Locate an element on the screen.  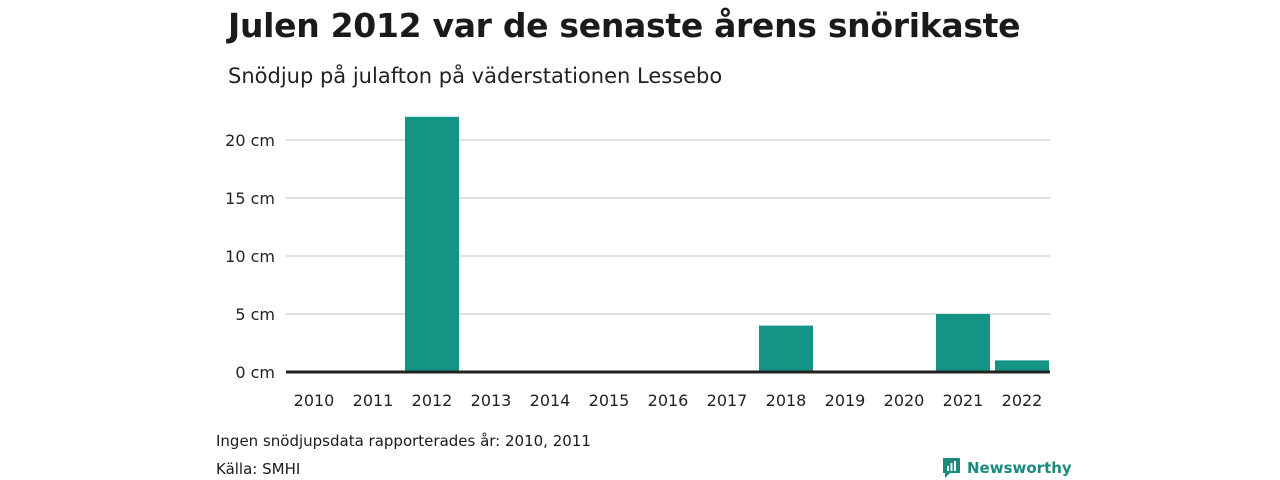
newsworthy-logo: Newsworthy is located at coordinates (1007, 468).